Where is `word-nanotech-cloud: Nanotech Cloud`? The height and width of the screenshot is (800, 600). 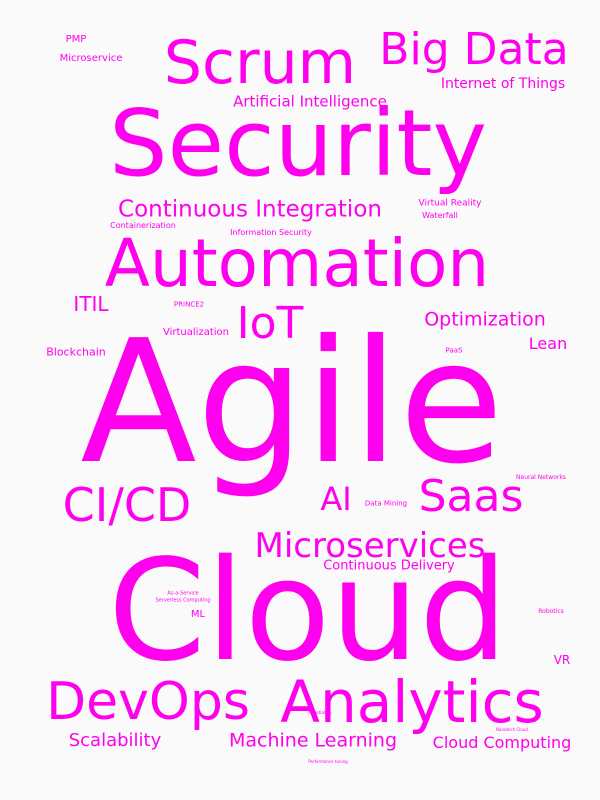 word-nanotech-cloud: Nanotech Cloud is located at coordinates (512, 729).